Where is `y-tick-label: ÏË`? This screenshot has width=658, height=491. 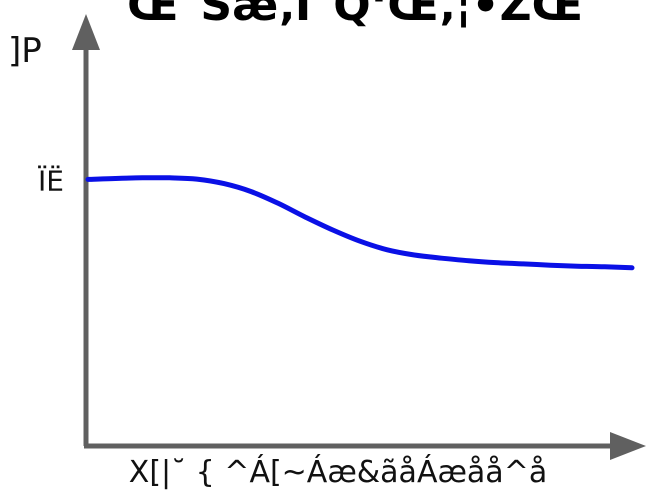 y-tick-label: ÏË is located at coordinates (51, 180).